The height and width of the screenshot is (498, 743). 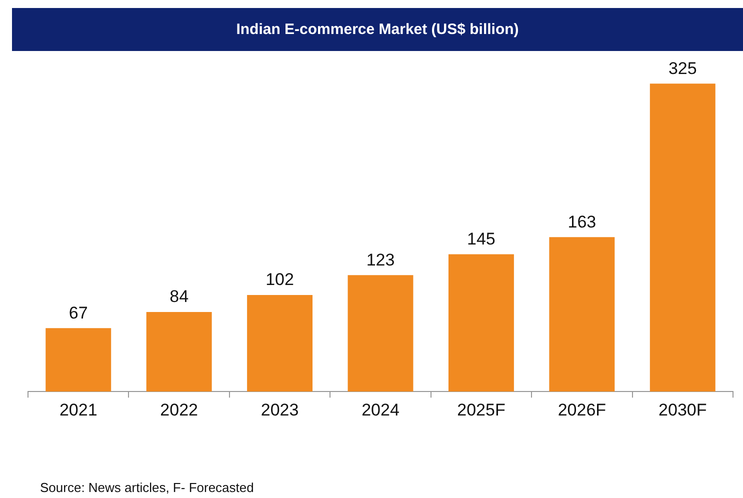 I want to click on x-tick-label: 2026F, so click(x=582, y=410).